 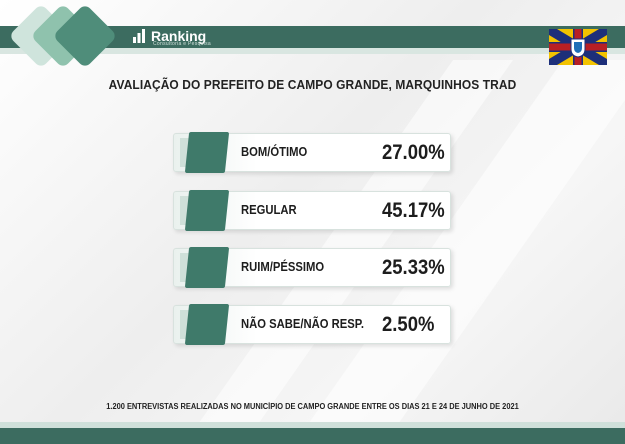 What do you see at coordinates (283, 267) in the screenshot?
I see `category-label: RUIM/PÉSSIMO` at bounding box center [283, 267].